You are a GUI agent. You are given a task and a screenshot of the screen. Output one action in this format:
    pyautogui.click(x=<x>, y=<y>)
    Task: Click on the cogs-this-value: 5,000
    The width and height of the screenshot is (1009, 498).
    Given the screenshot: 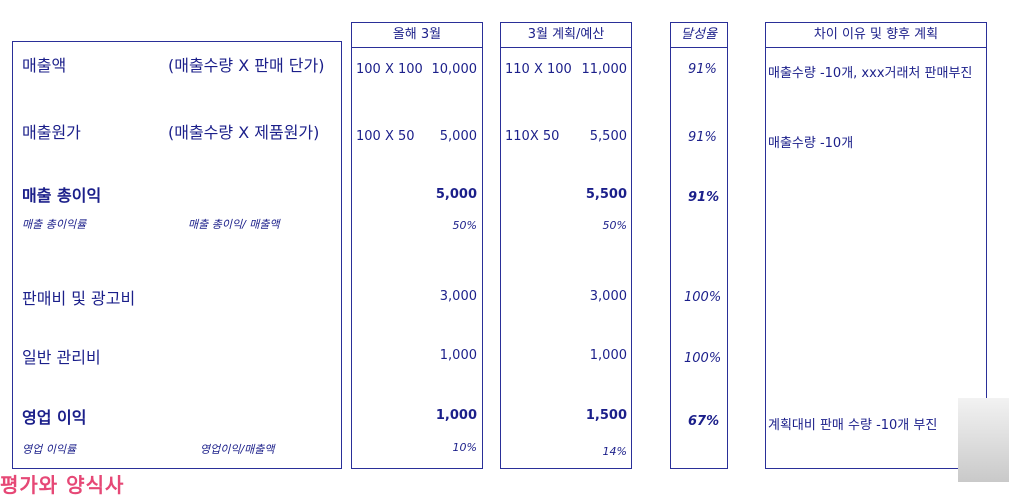 What is the action you would take?
    pyautogui.click(x=458, y=136)
    